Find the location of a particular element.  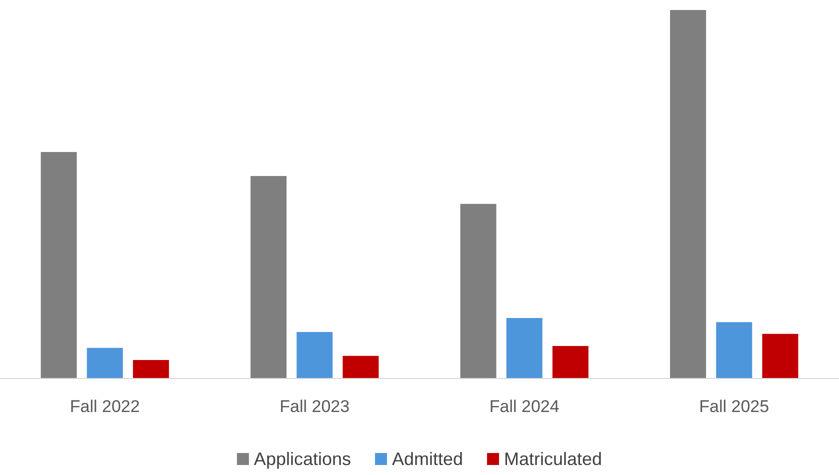

legend-label: Admitted is located at coordinates (428, 459).